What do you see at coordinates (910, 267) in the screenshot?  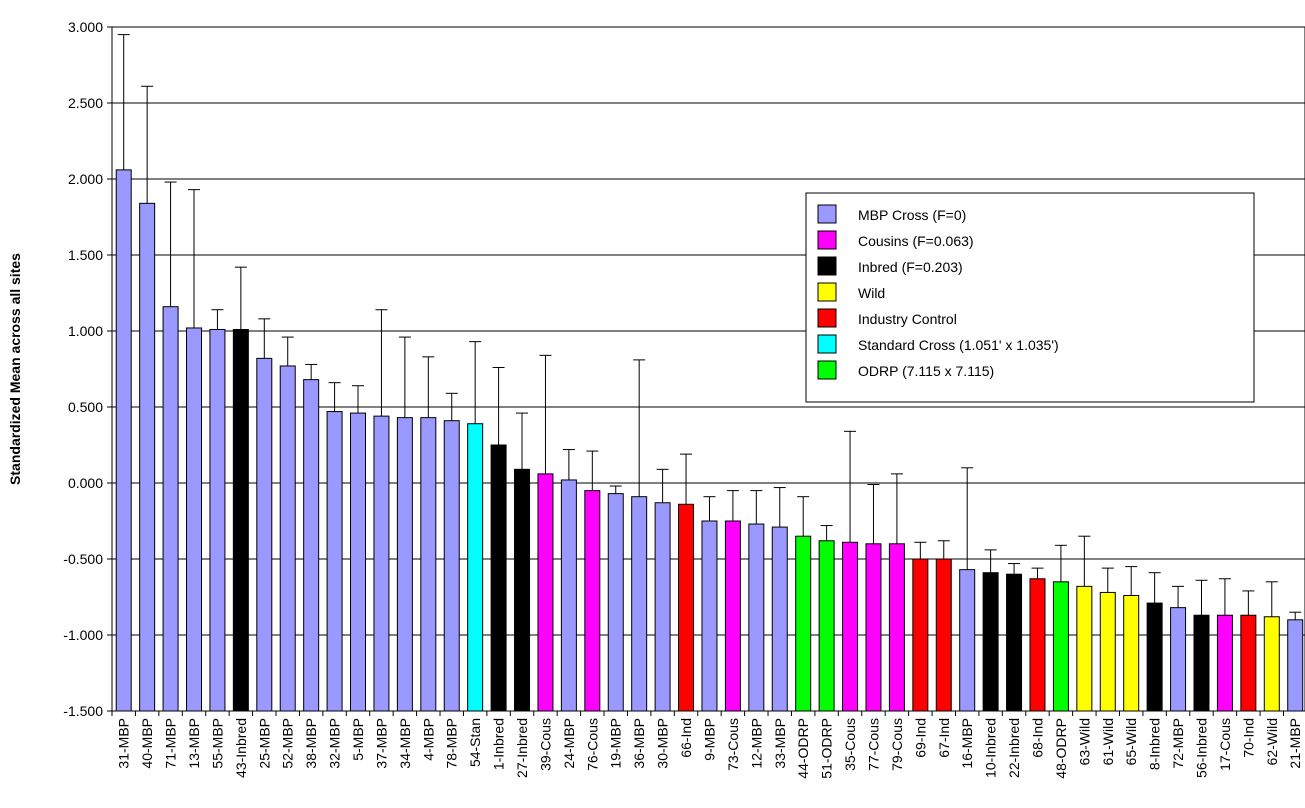 I see `legend-label: Inbred (F=0.203)` at bounding box center [910, 267].